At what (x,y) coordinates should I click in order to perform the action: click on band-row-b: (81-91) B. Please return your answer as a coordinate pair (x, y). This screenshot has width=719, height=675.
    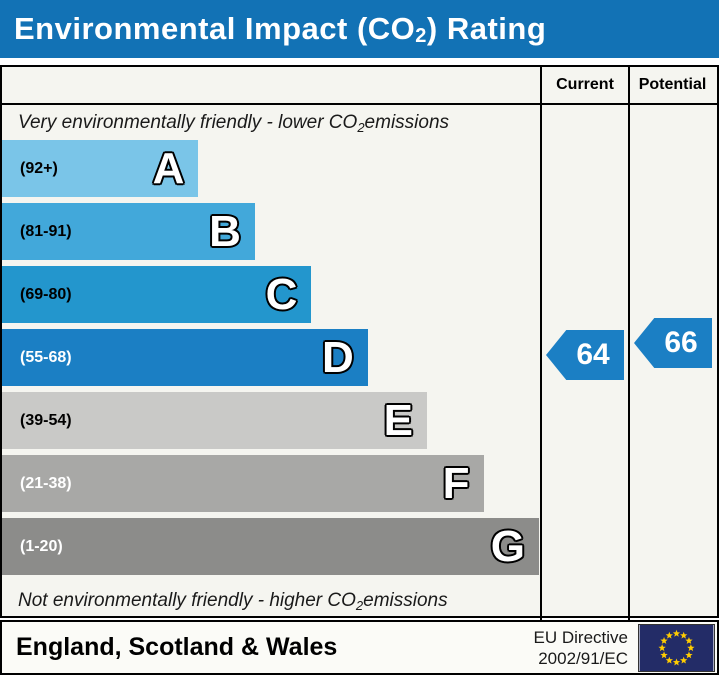
    Looking at the image, I should click on (271, 234).